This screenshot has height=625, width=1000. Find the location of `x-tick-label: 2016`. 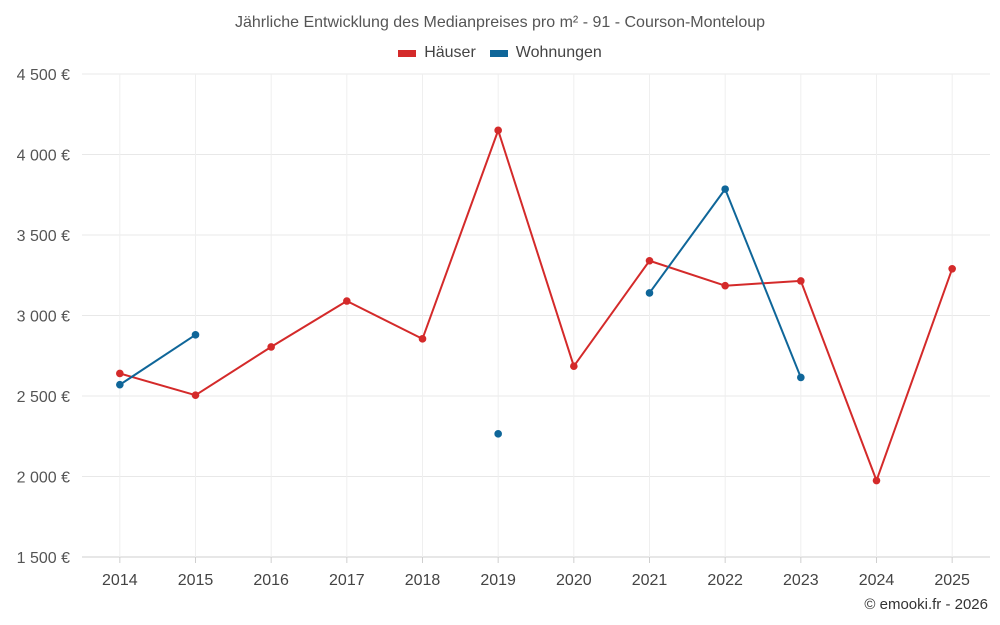

x-tick-label: 2016 is located at coordinates (271, 580).